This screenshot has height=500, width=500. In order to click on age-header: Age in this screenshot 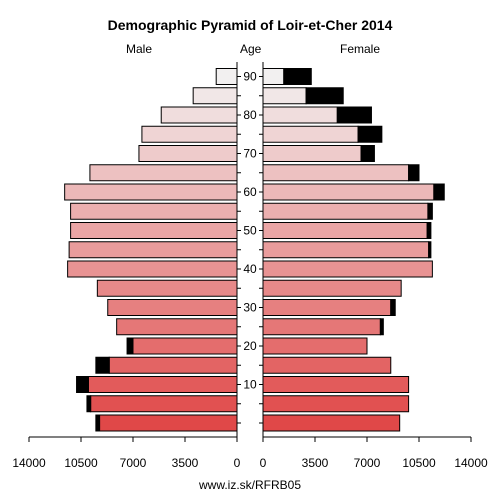, I will do `click(251, 49)`.